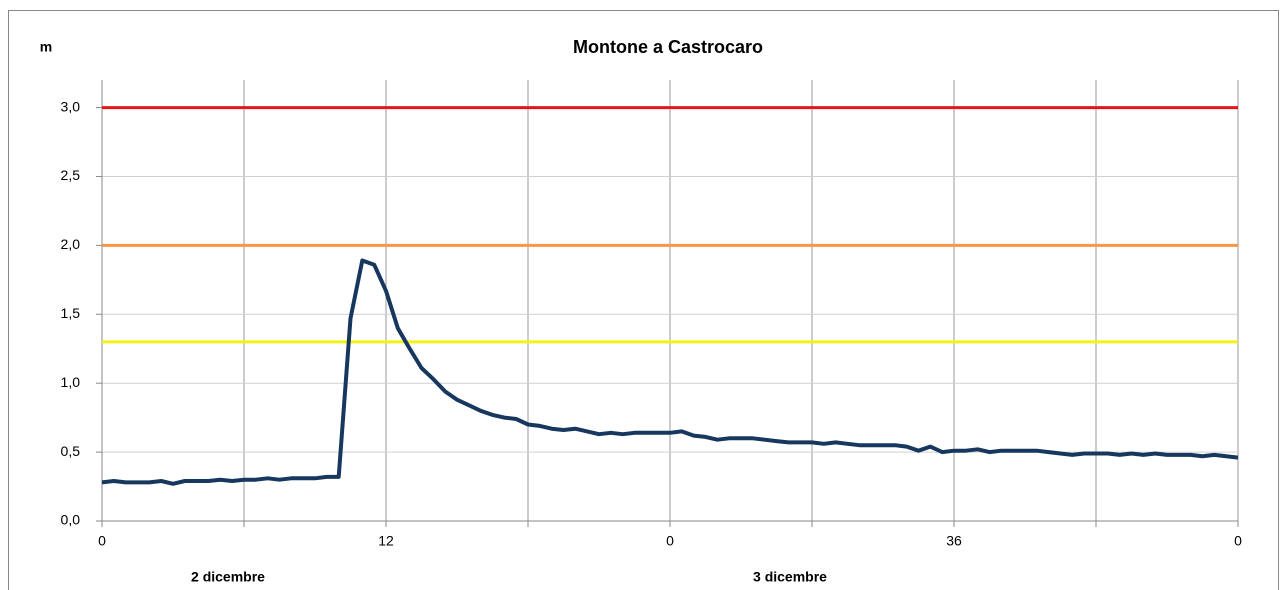  I want to click on y-tick-label: 3,0, so click(71, 106).